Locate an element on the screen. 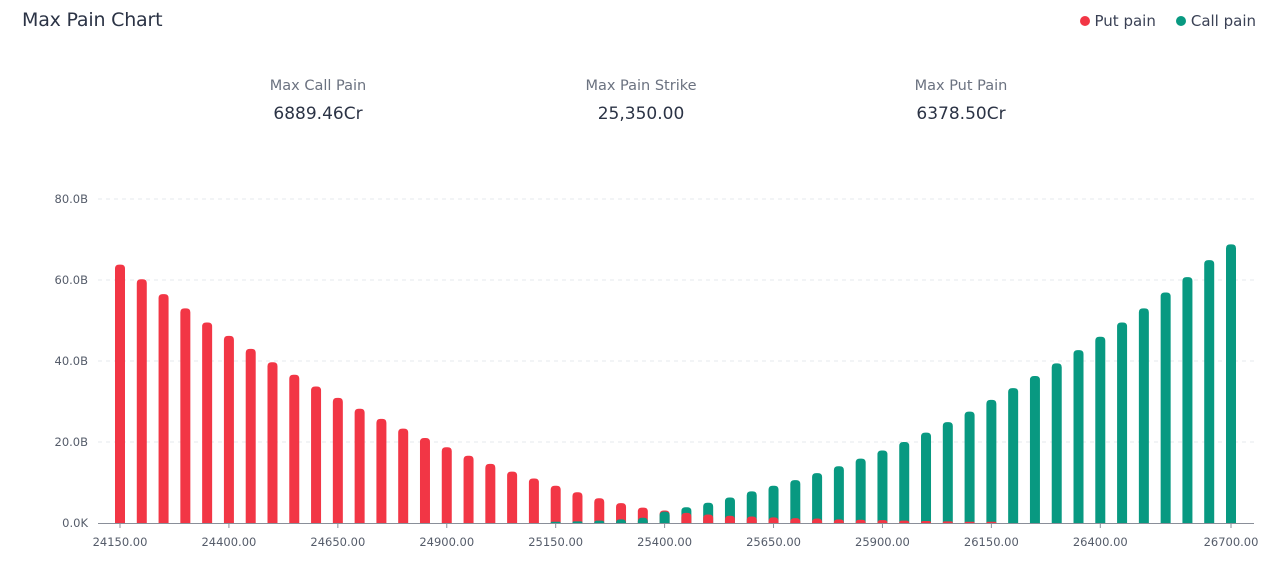  chart-legend: Put pain Call pain is located at coordinates (1167, 21).